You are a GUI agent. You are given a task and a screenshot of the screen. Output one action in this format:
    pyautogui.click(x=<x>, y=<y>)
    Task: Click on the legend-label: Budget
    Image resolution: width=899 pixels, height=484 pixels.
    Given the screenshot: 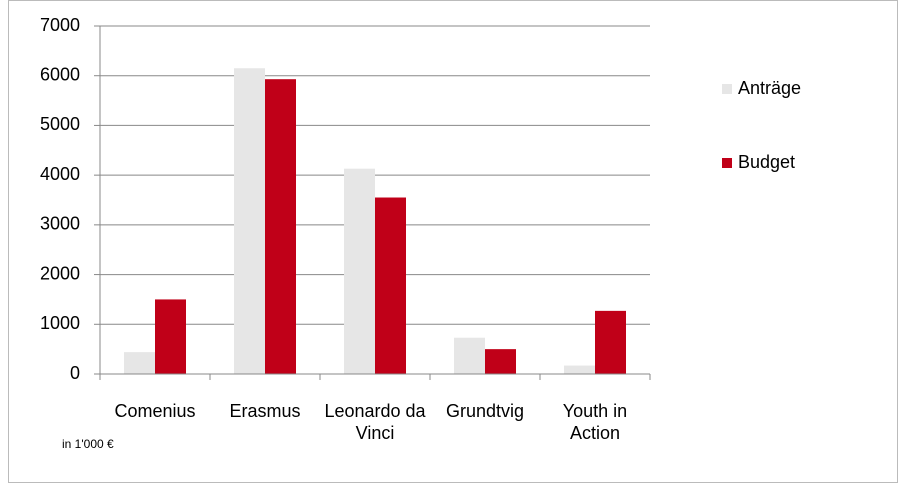 What is the action you would take?
    pyautogui.click(x=766, y=162)
    